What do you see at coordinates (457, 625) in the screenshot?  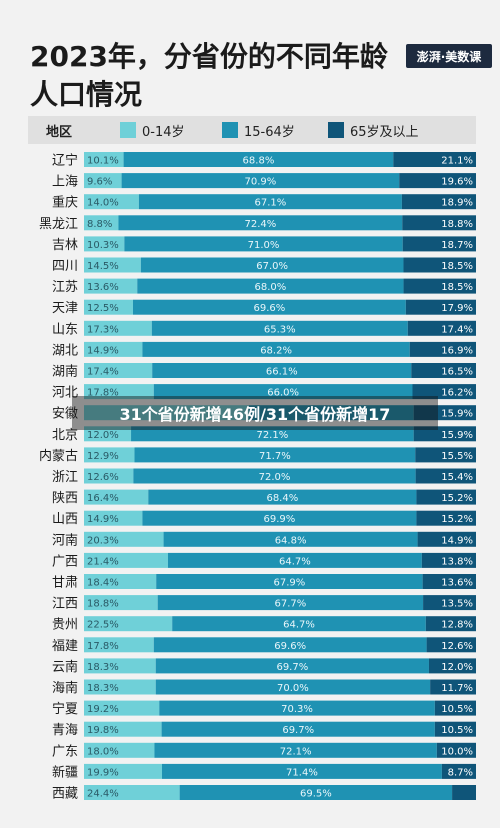 I see `data-label-old: 12.8%` at bounding box center [457, 625].